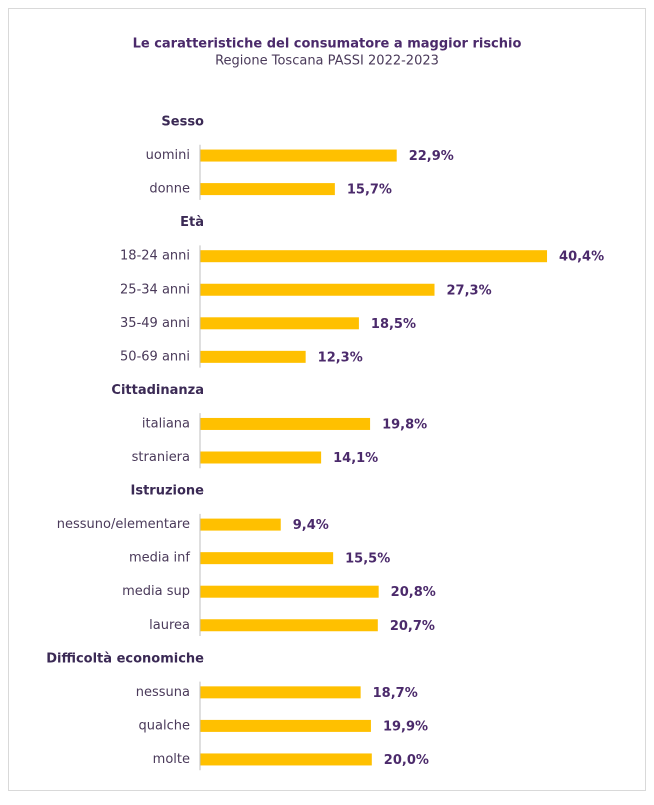  Describe the element at coordinates (123, 524) in the screenshot. I see `category-label: nessuno/elementare` at that location.